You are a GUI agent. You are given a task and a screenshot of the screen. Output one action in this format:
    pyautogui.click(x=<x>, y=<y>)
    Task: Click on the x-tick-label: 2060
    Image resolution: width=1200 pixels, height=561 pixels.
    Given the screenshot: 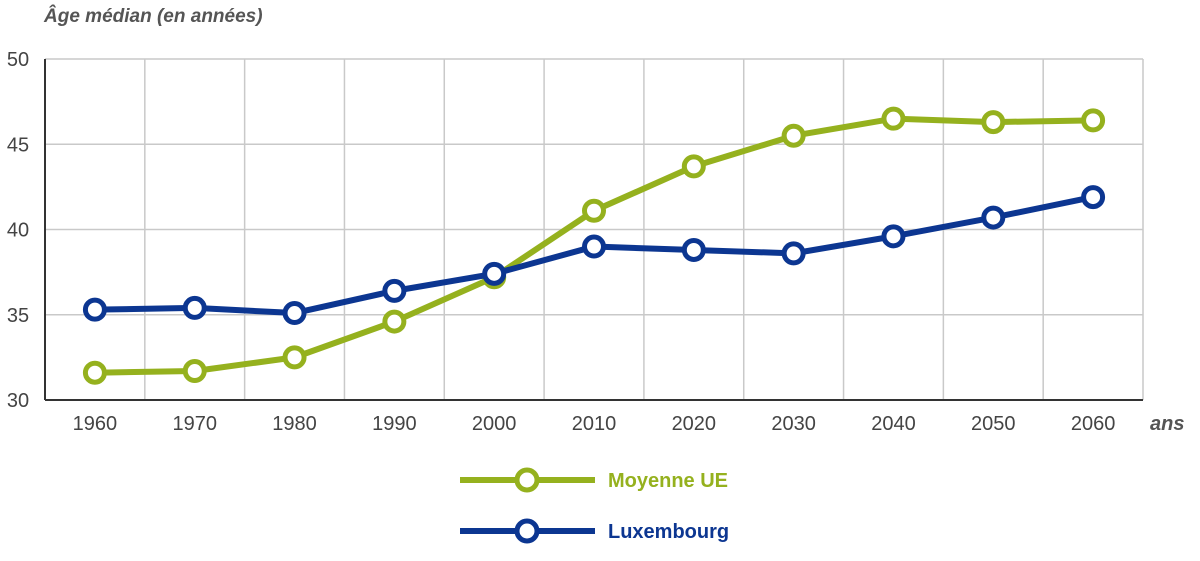 What is the action you would take?
    pyautogui.click(x=1093, y=424)
    